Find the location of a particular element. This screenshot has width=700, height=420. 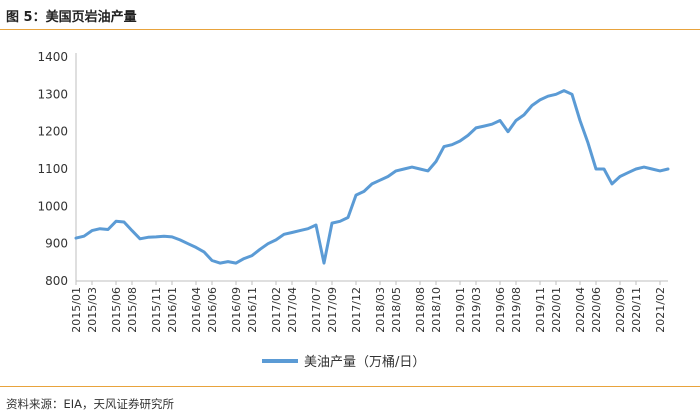

x-tick-label: 2015/08 is located at coordinates (132, 310).